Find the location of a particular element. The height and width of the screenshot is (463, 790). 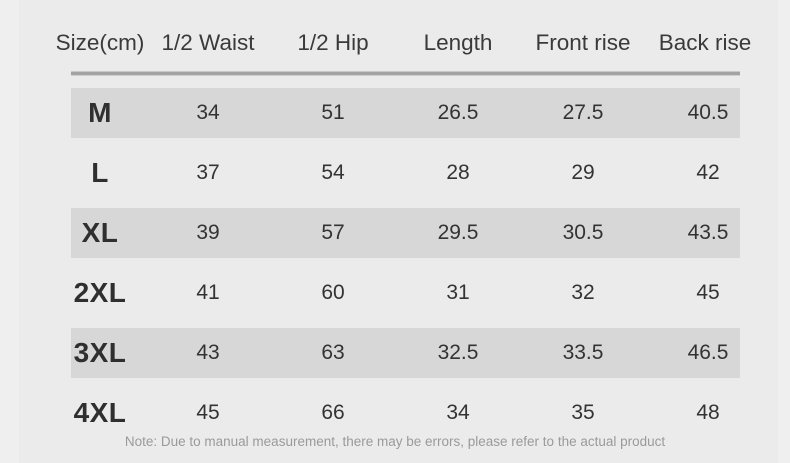

cell-back-rise: 40.5 is located at coordinates (708, 112).